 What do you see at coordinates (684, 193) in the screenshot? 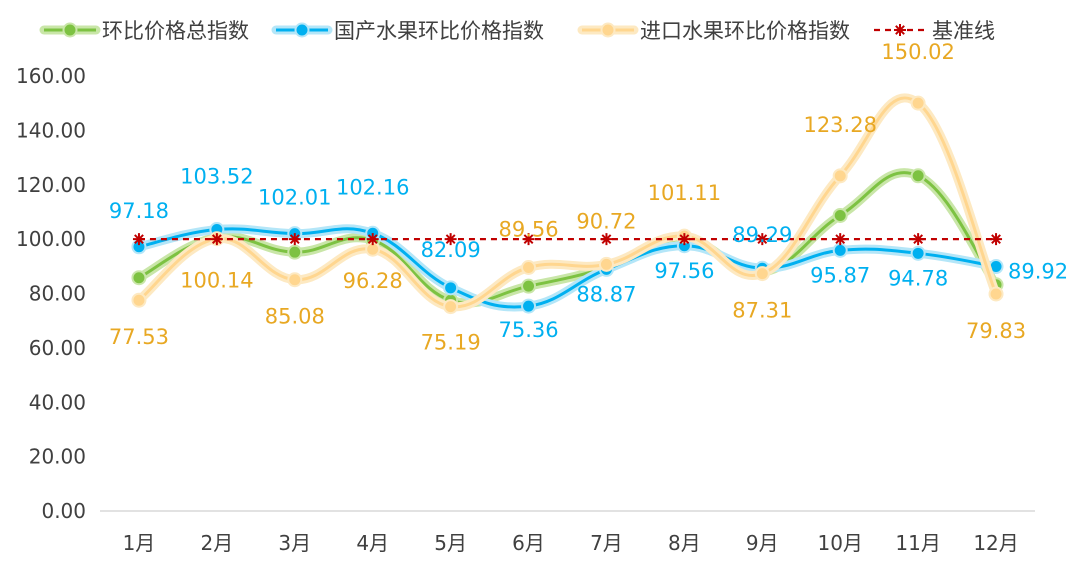
I see `data-label: 101.11` at bounding box center [684, 193].